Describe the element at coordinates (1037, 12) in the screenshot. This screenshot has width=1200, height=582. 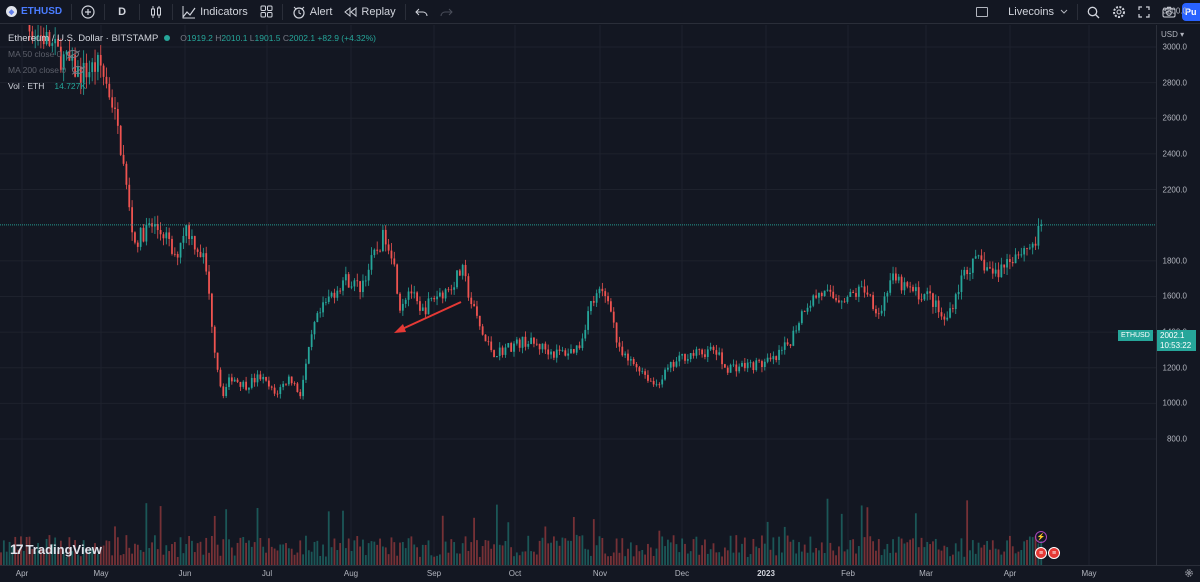
I see `layout-name-dropdown: Livecoins` at that location.